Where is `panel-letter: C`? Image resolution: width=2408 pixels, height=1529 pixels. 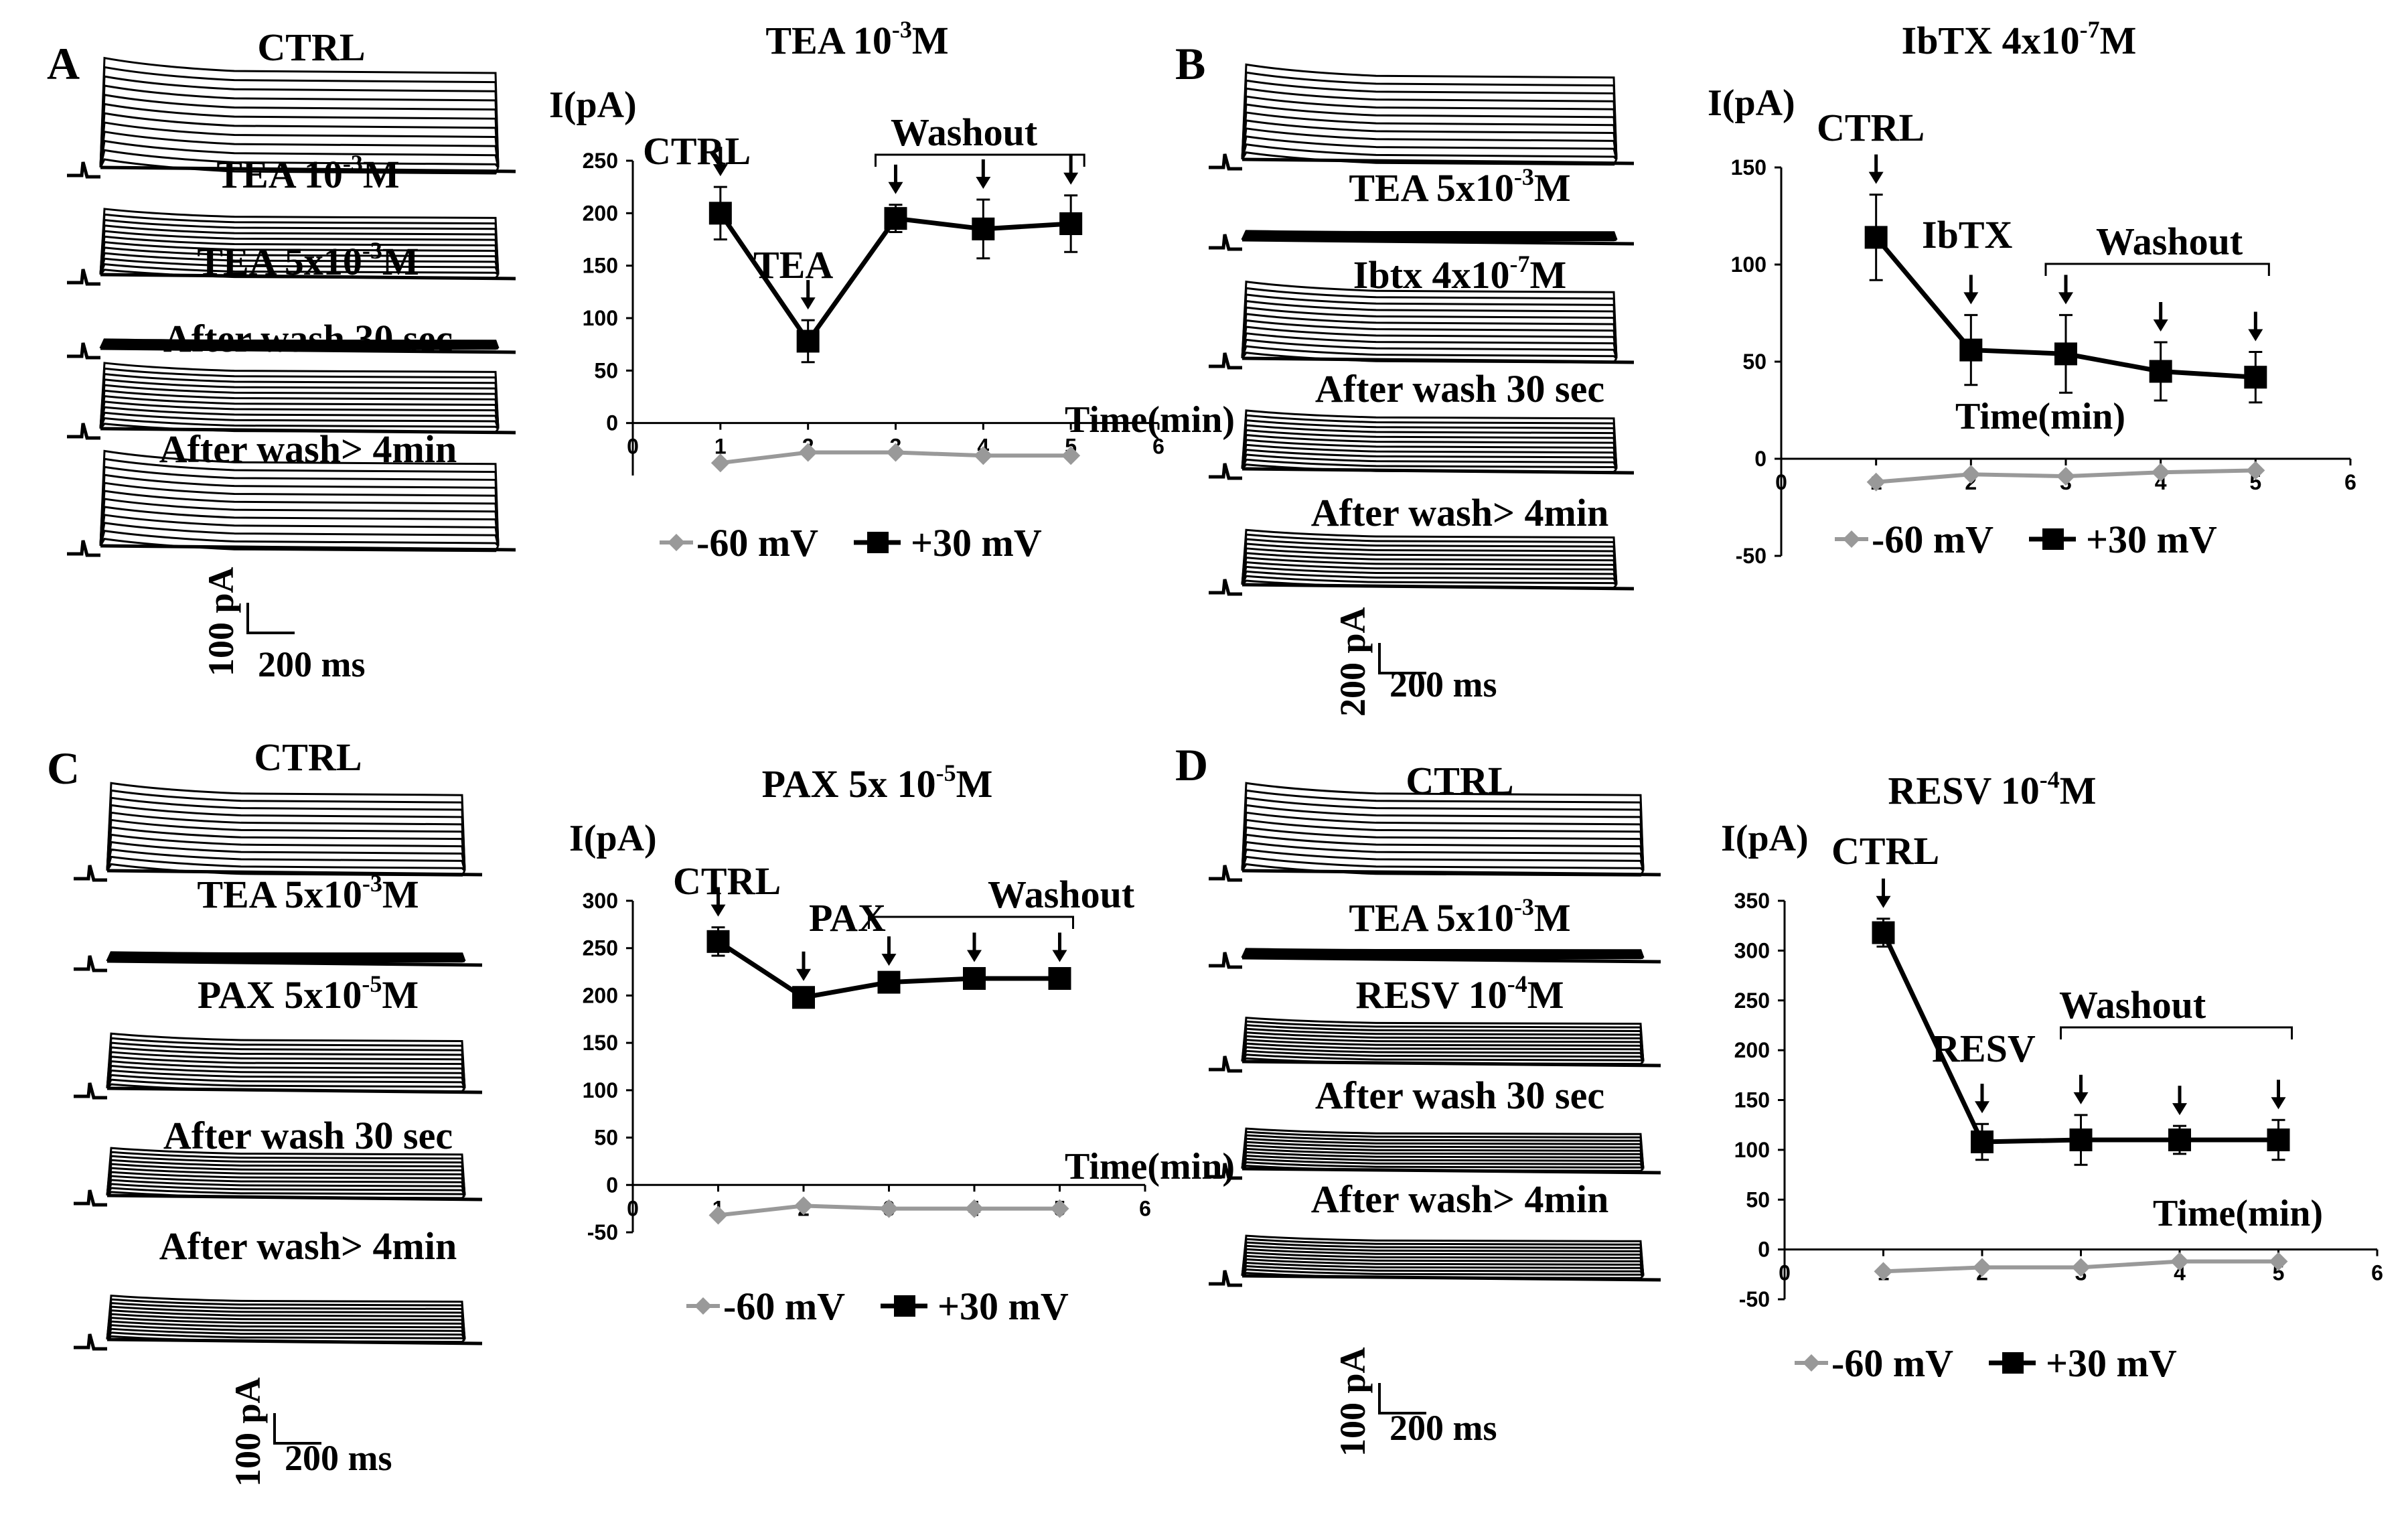 panel-letter: C is located at coordinates (63, 769).